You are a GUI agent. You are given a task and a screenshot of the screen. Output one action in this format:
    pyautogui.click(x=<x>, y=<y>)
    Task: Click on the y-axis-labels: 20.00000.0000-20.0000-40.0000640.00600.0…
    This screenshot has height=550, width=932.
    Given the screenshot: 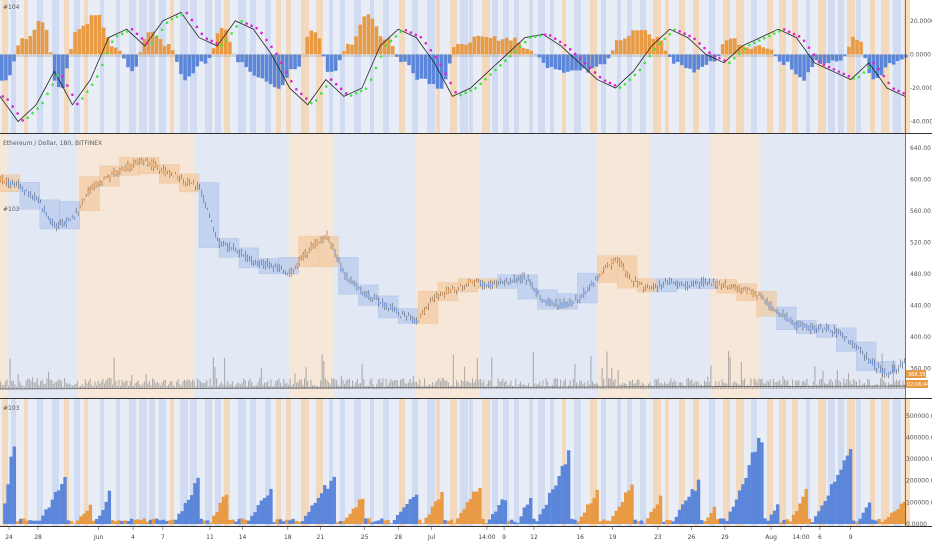 What is the action you would take?
    pyautogui.click(x=919, y=273)
    